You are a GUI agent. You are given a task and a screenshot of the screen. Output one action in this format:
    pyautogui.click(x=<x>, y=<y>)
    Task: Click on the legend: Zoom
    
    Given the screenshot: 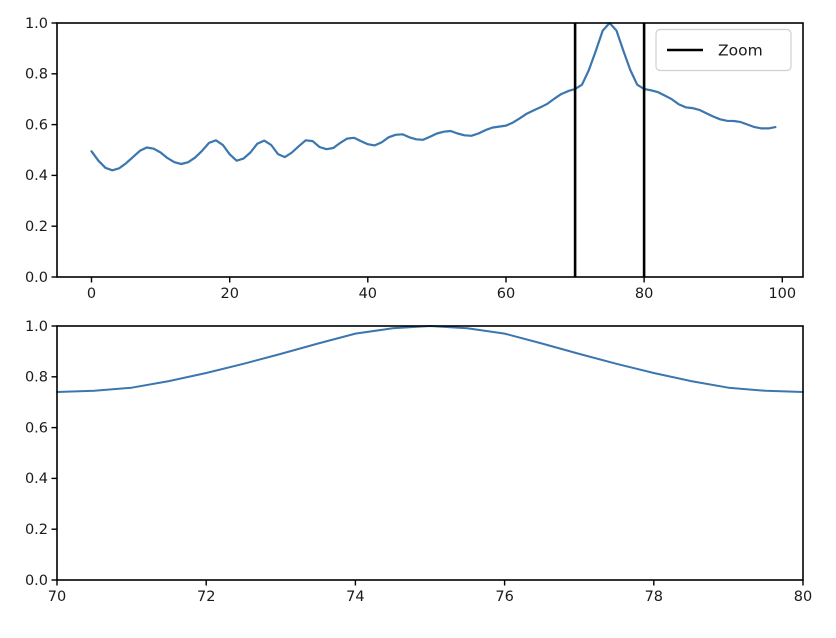 What is the action you would take?
    pyautogui.click(x=723, y=50)
    